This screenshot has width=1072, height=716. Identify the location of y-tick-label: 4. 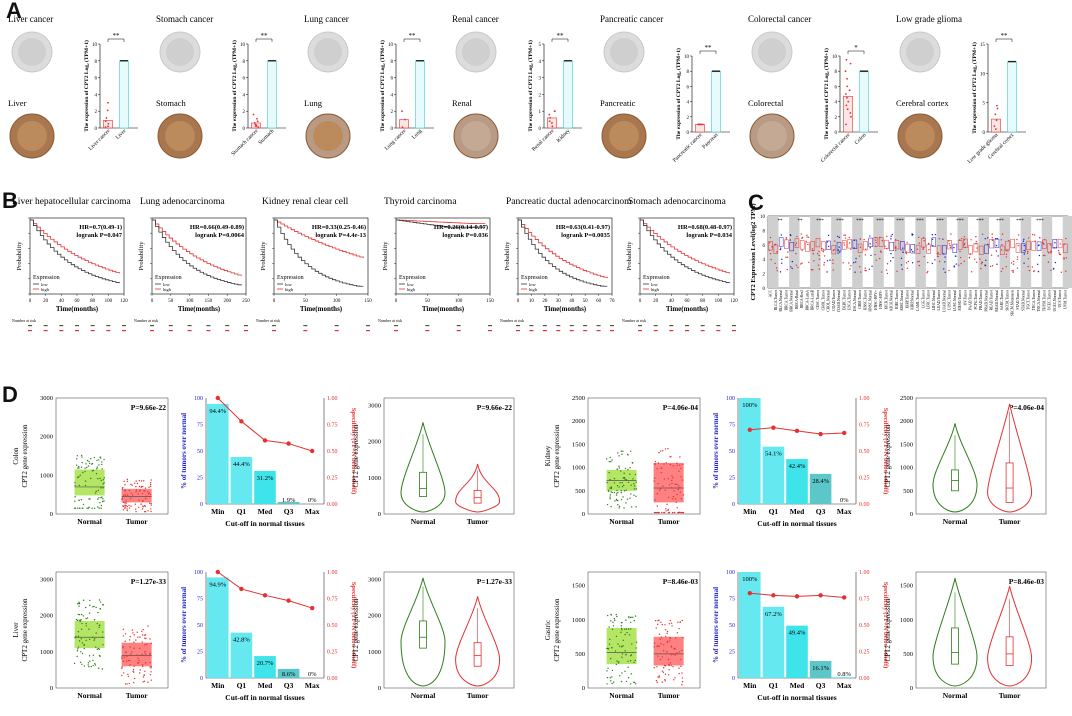
(96, 95).